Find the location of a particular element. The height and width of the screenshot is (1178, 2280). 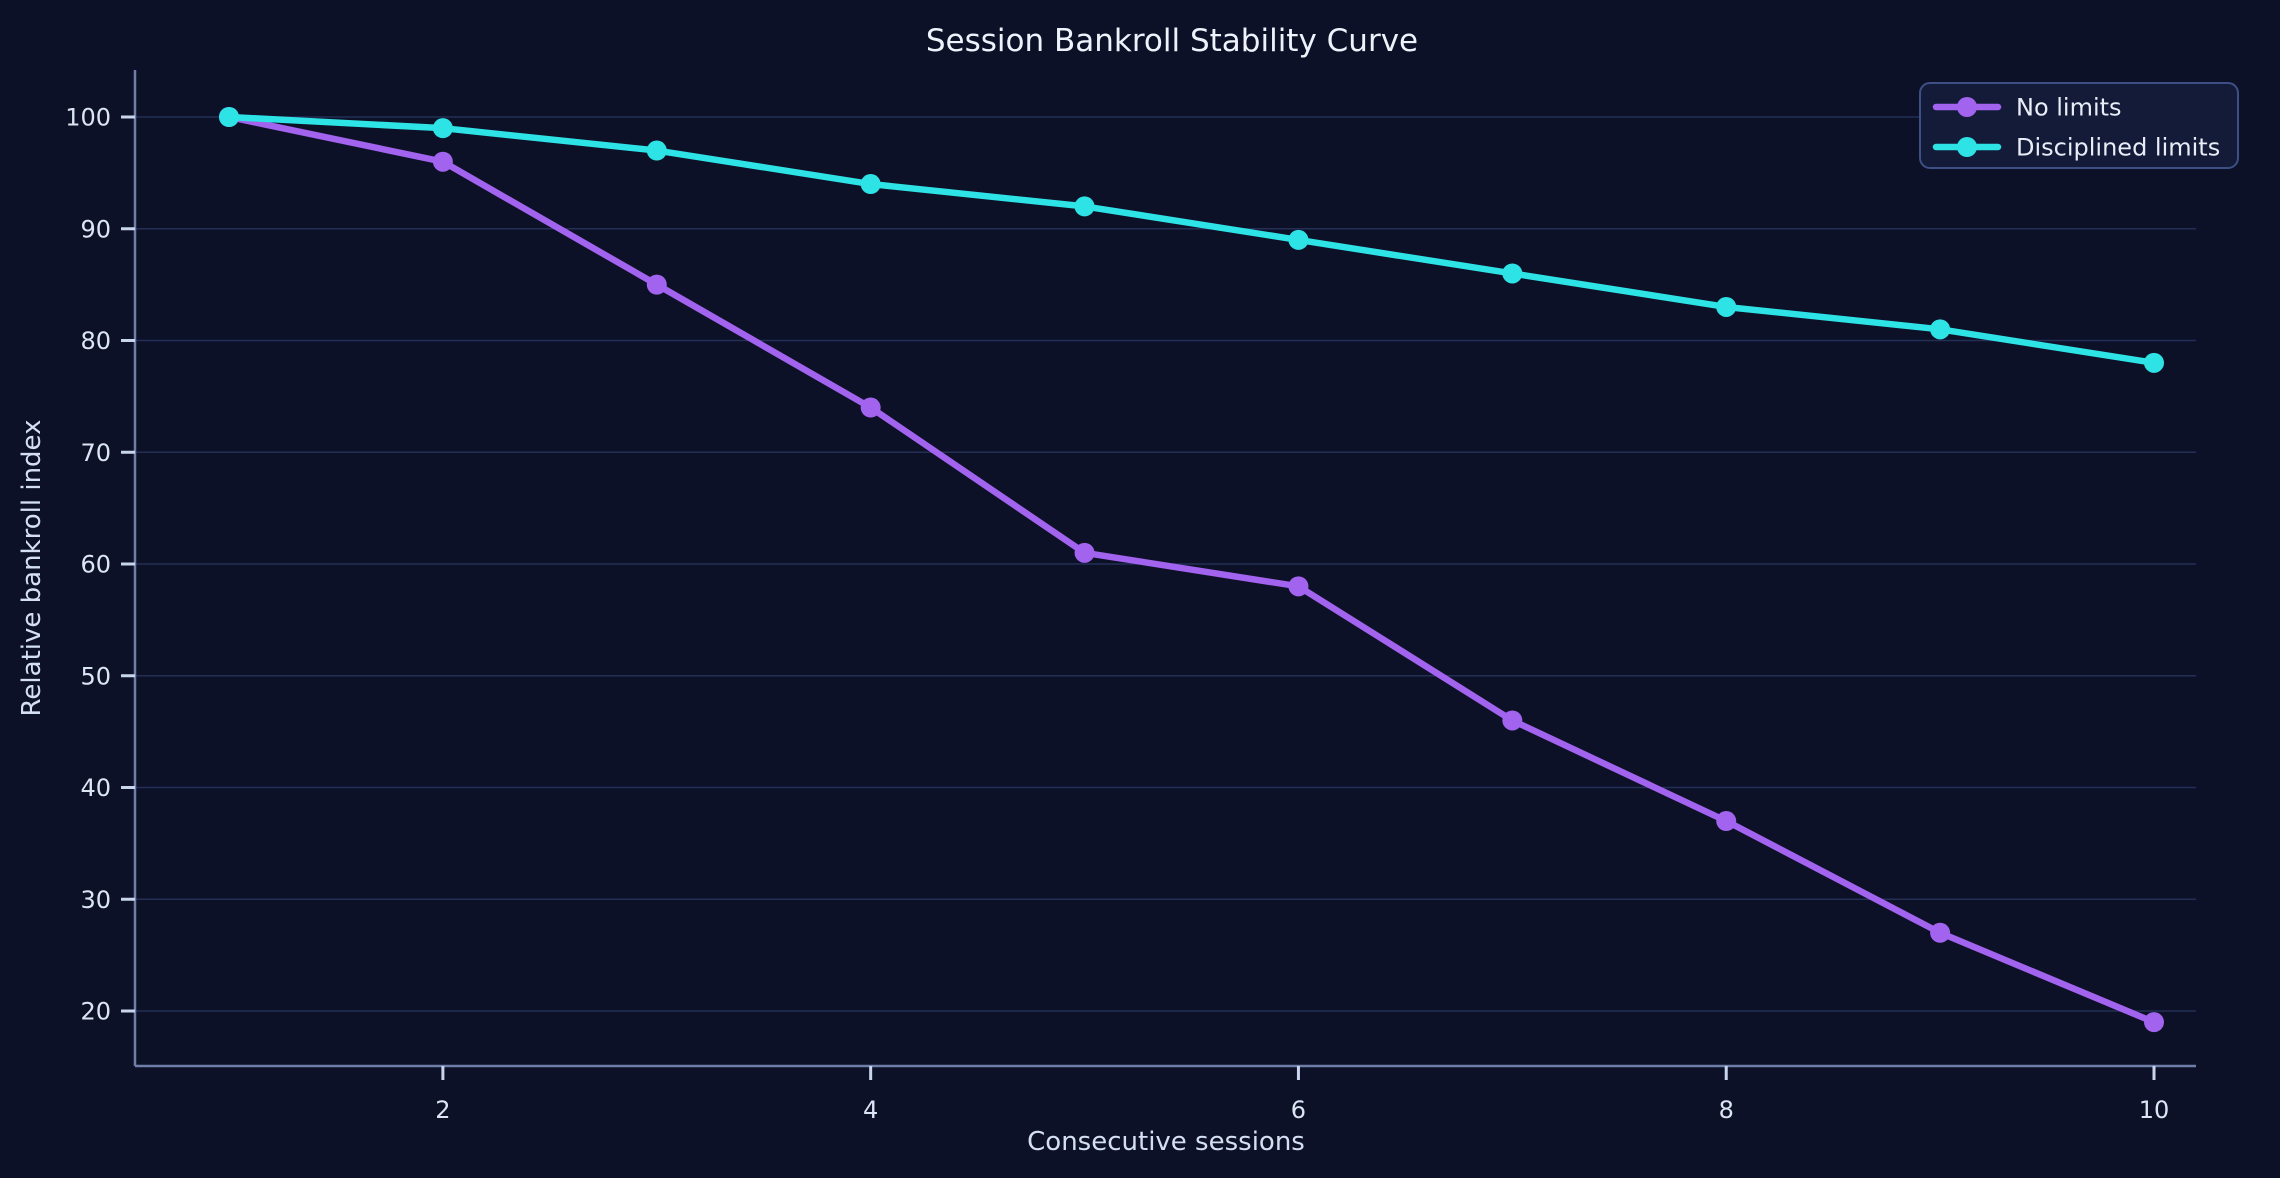

data-point-disciplined-limits-x7 is located at coordinates (1512, 273).